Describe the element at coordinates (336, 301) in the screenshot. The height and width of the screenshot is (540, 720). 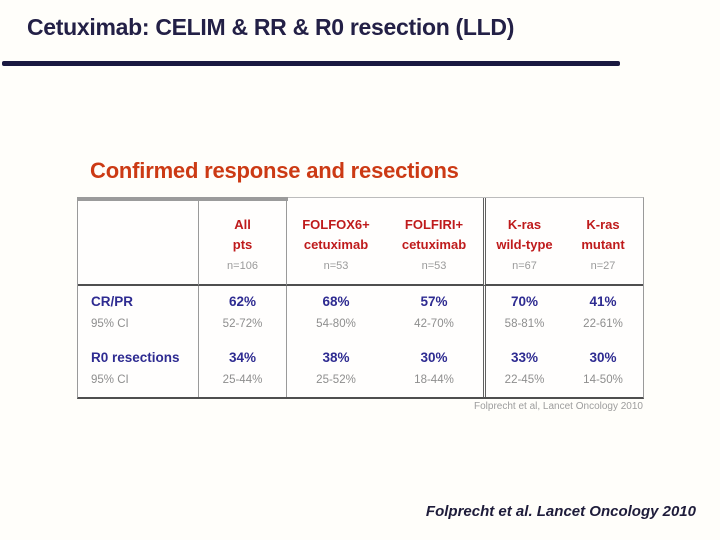
I see `value-cell: 68%` at that location.